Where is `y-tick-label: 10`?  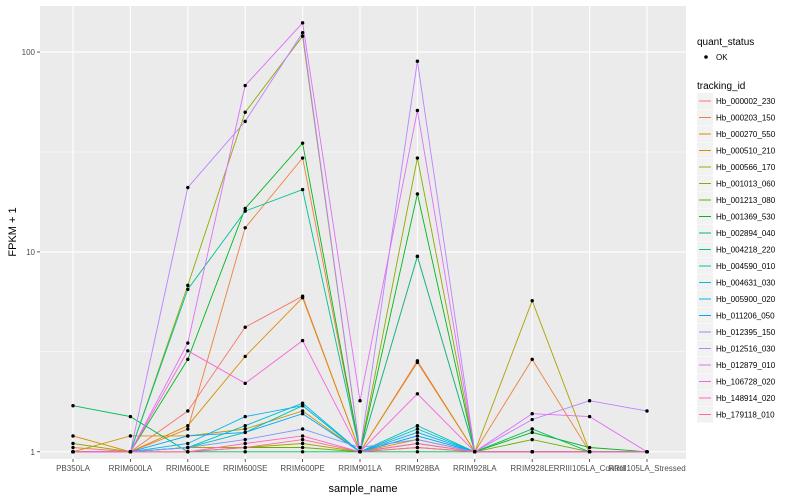
y-tick-label: 10 is located at coordinates (30, 252).